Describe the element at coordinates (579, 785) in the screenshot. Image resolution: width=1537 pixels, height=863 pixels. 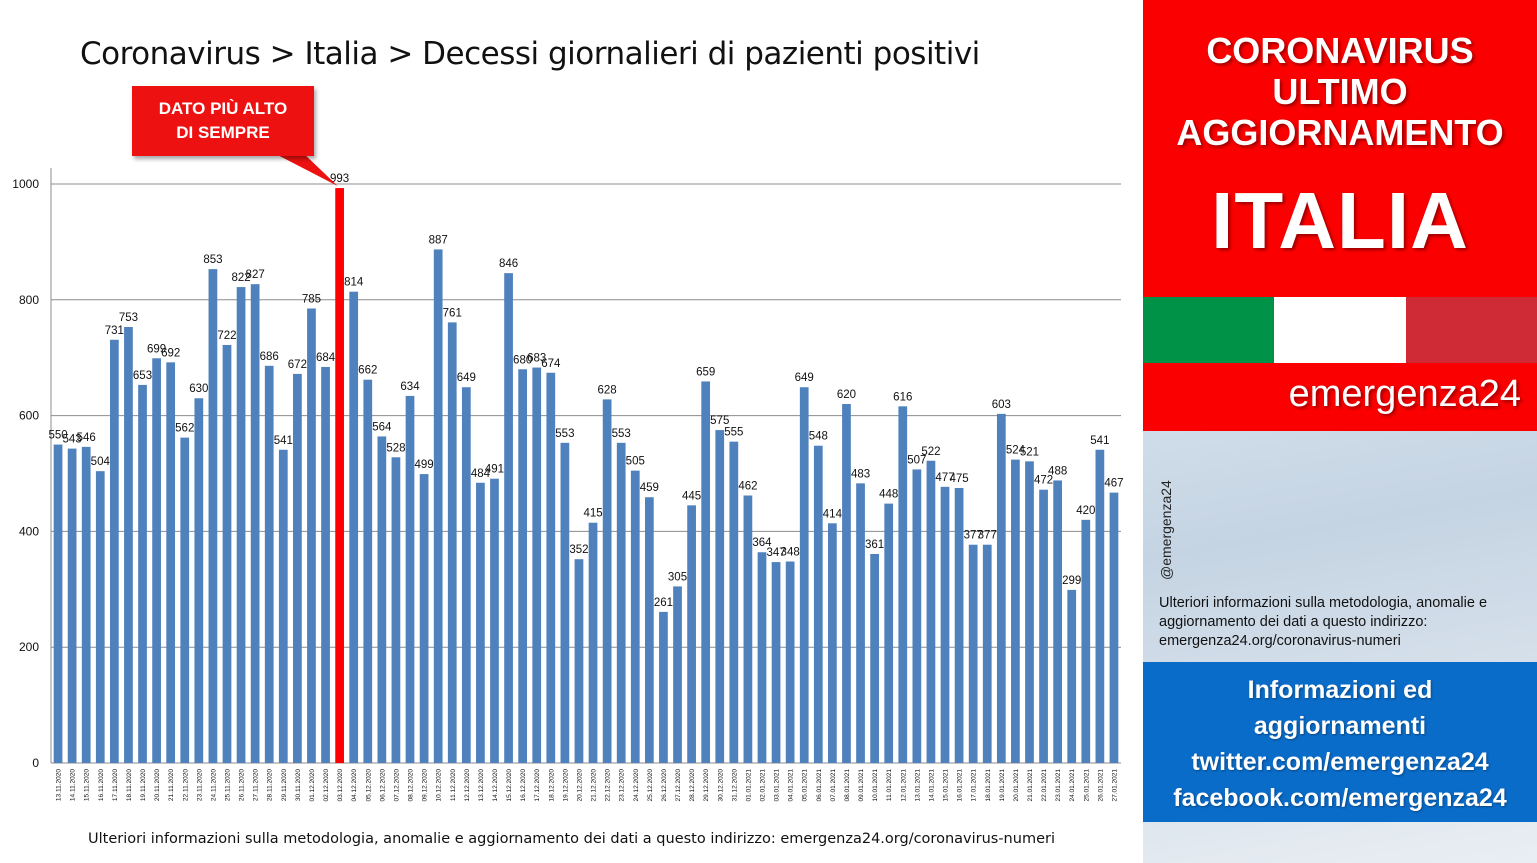
I see `x-tick-label: 20.12.2020` at that location.